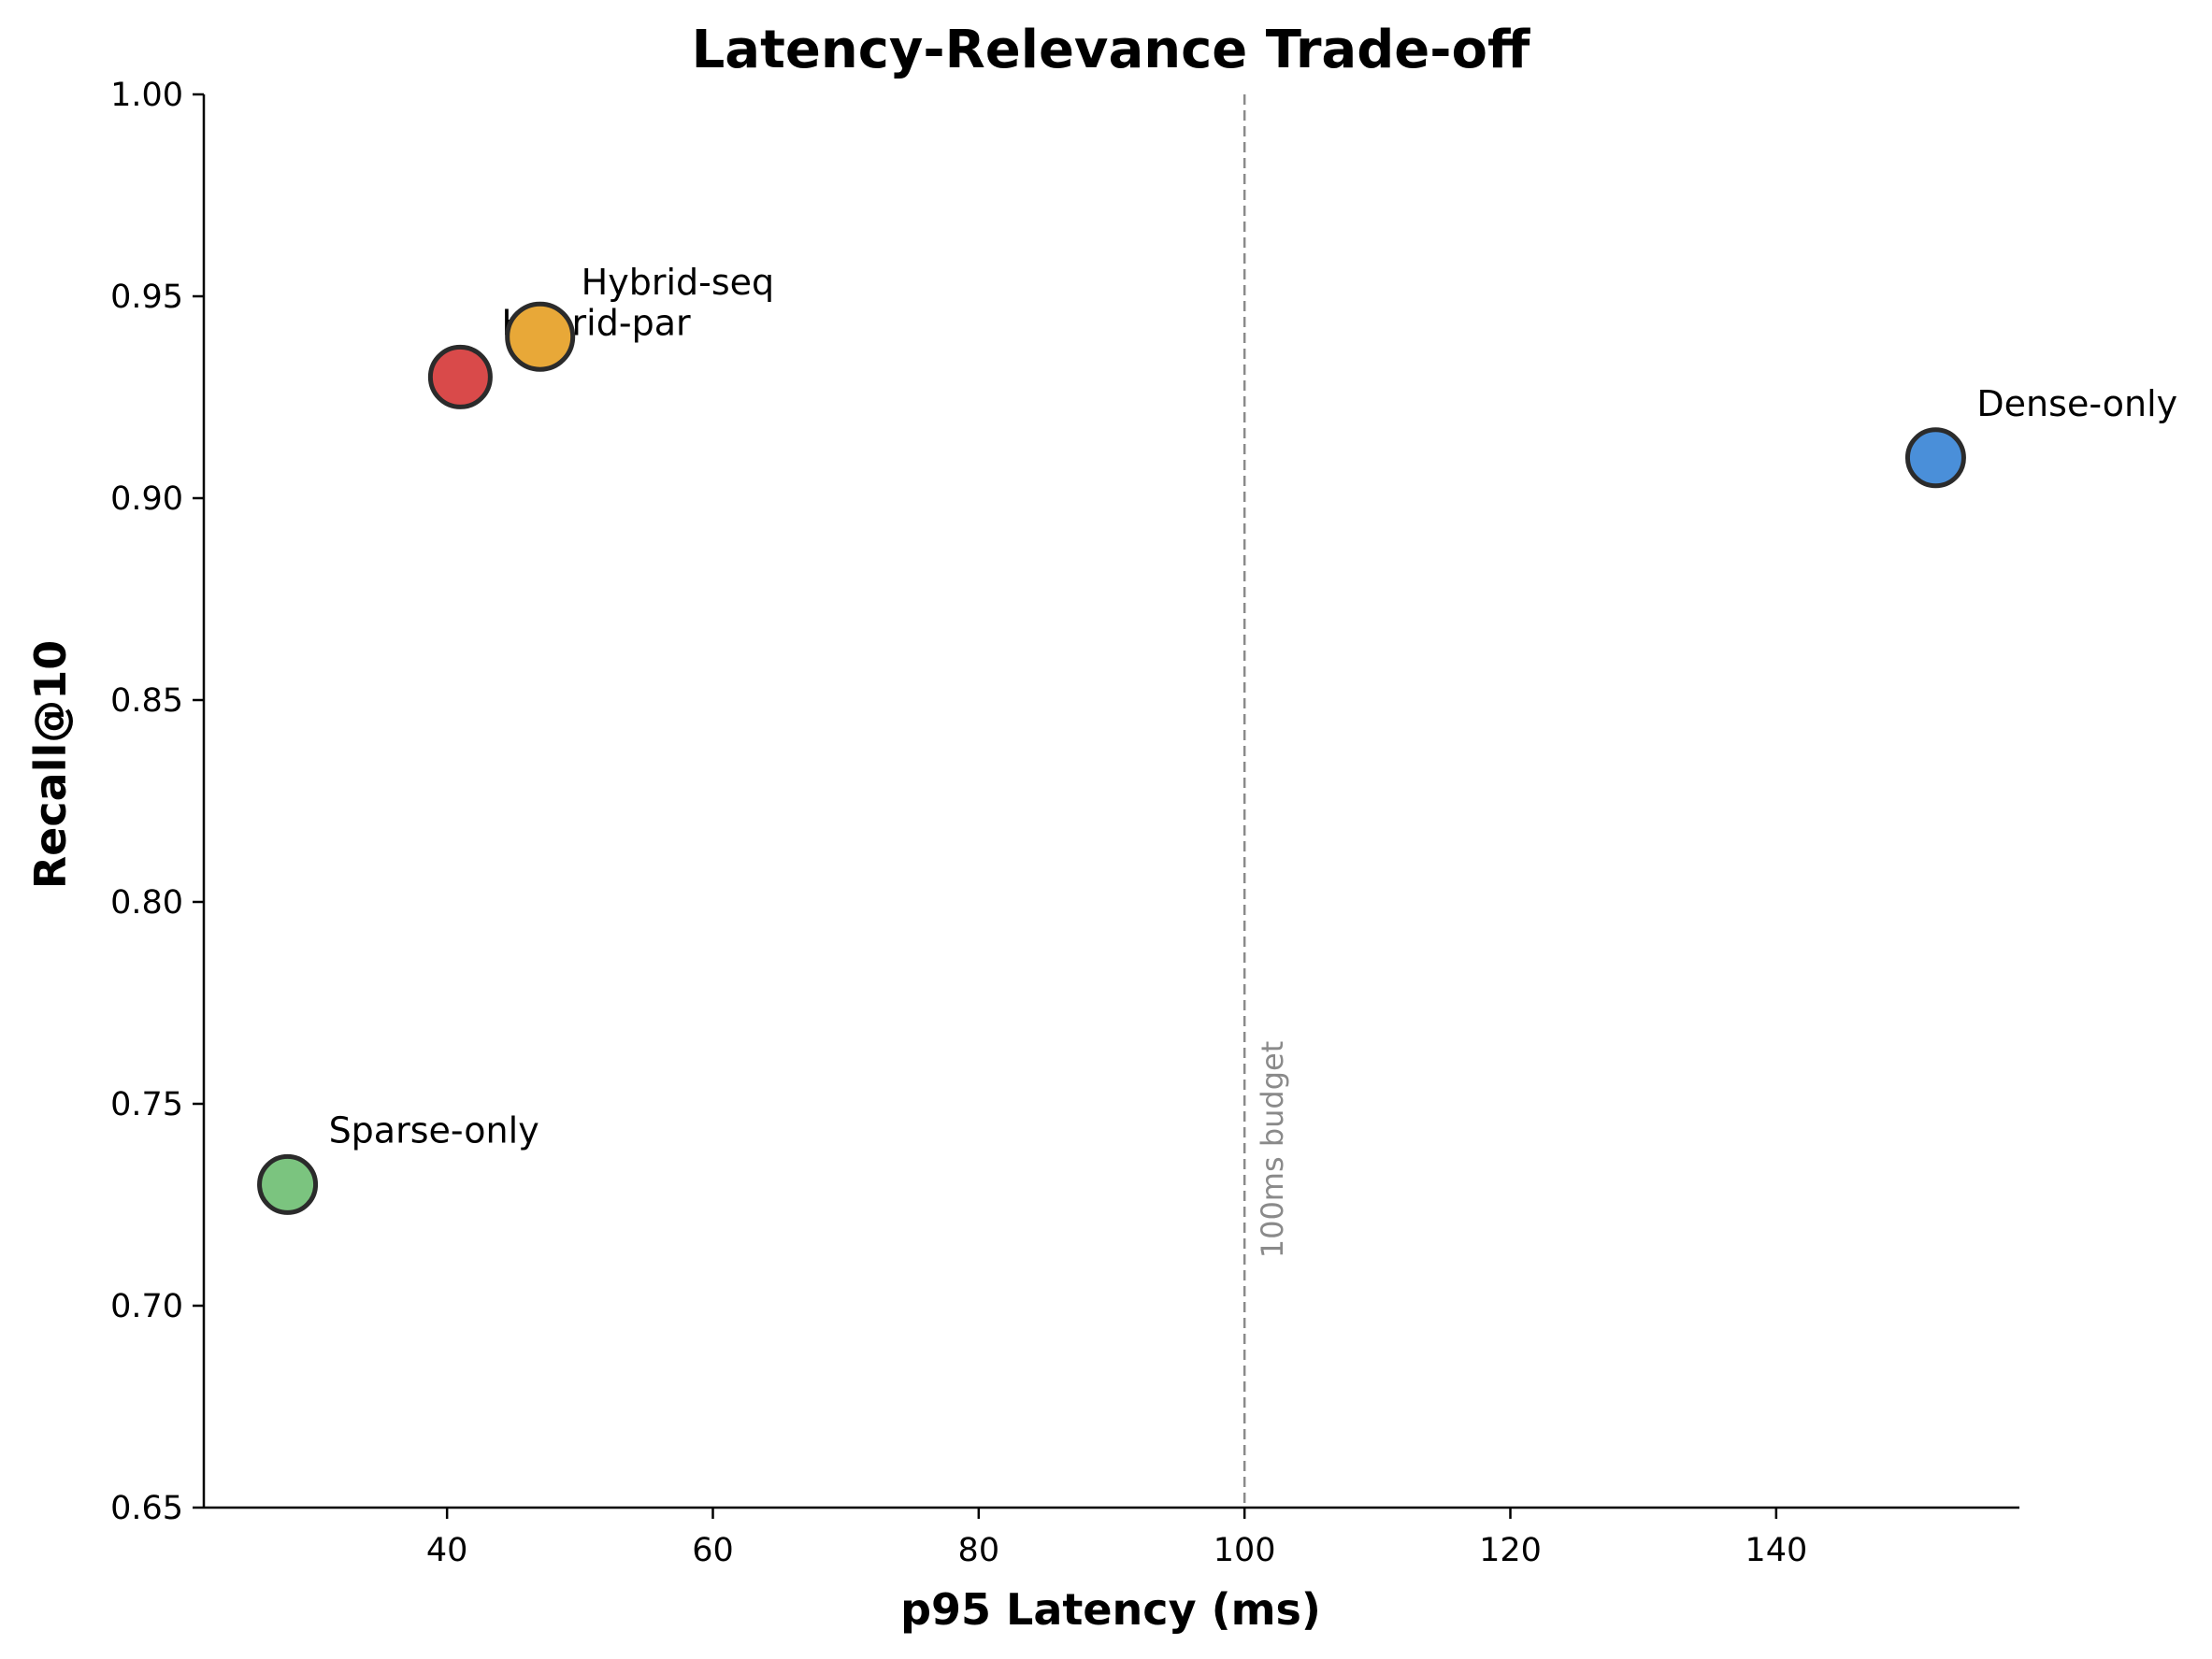 The image size is (2212, 1659). Describe the element at coordinates (979, 1550) in the screenshot. I see `x-tick-label: 80` at that location.